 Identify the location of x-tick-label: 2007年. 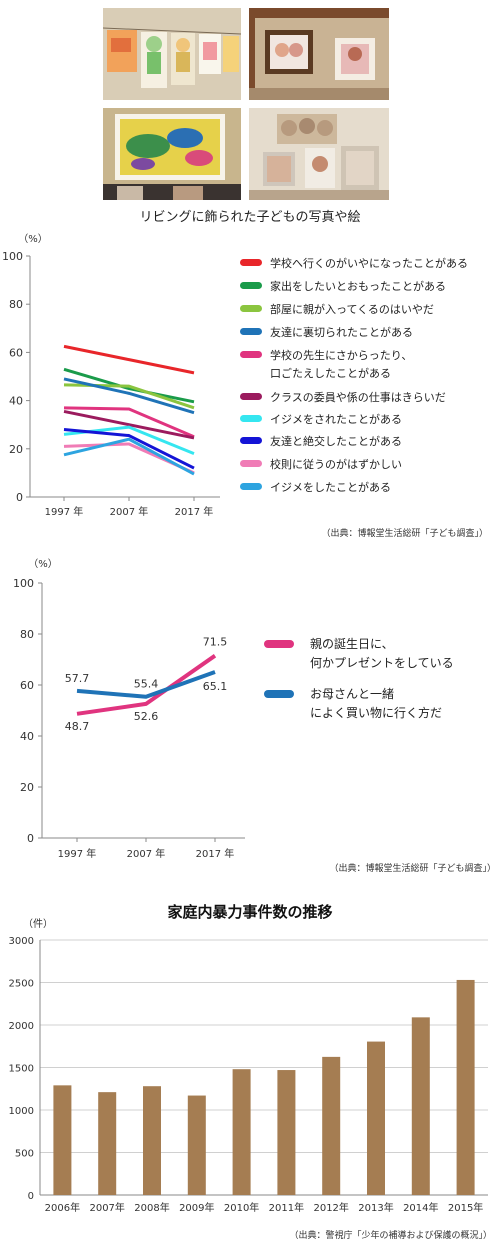
(106, 1207).